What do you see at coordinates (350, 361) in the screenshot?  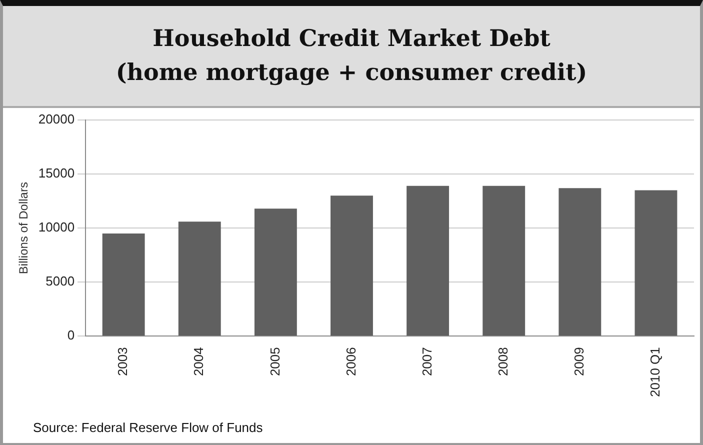 I see `x-tick-label: 2006` at bounding box center [350, 361].